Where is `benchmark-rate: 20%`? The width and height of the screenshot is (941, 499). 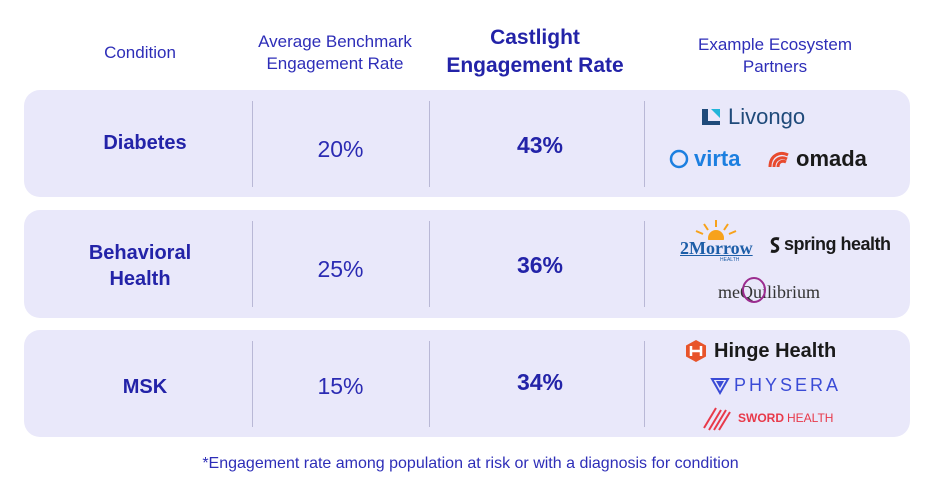 benchmark-rate: 20% is located at coordinates (340, 149).